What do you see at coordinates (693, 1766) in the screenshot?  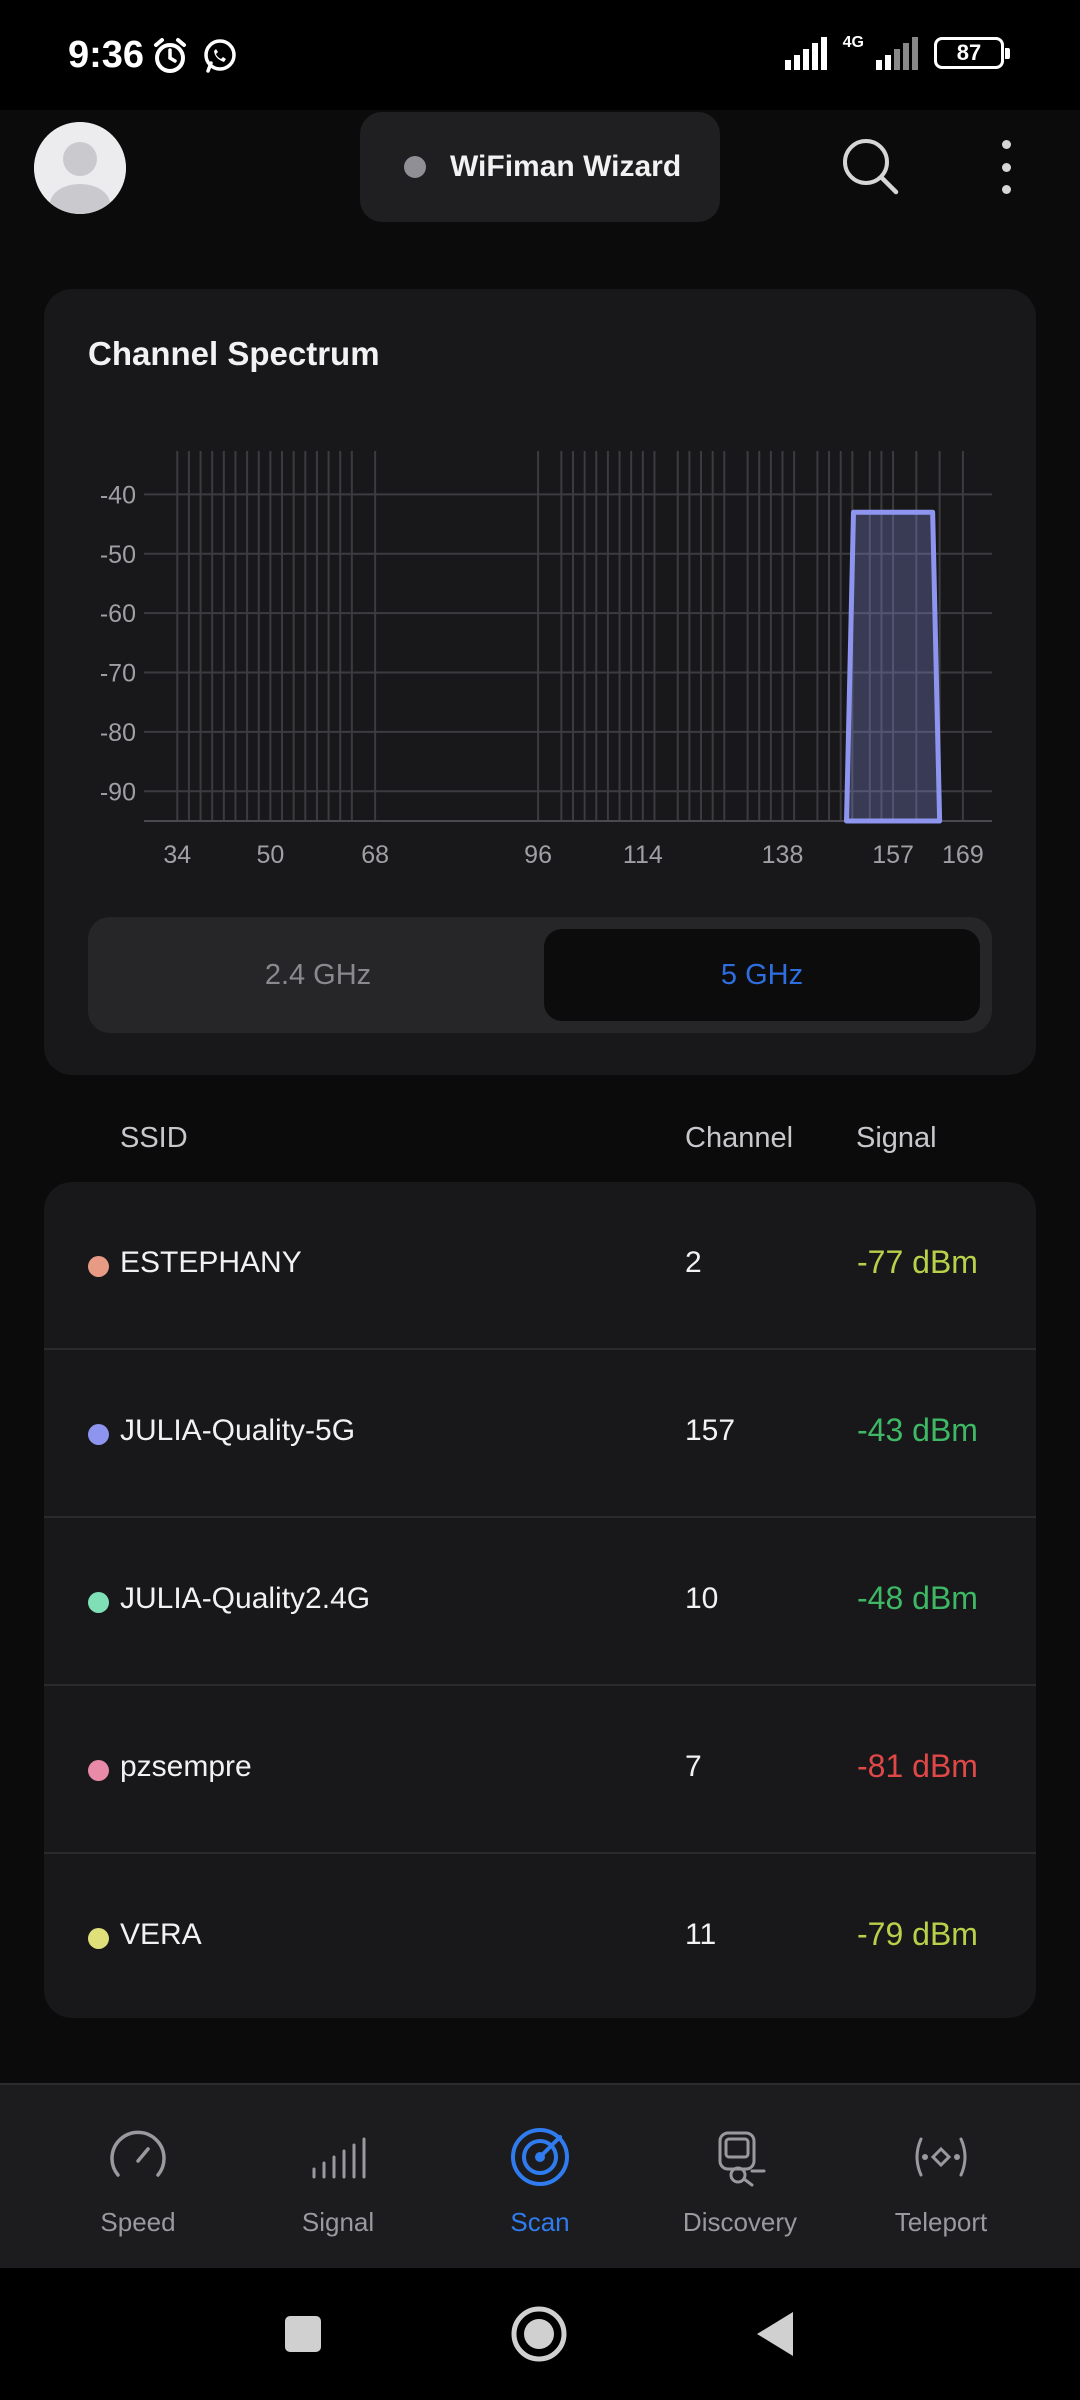 I see `network-channel: 7` at bounding box center [693, 1766].